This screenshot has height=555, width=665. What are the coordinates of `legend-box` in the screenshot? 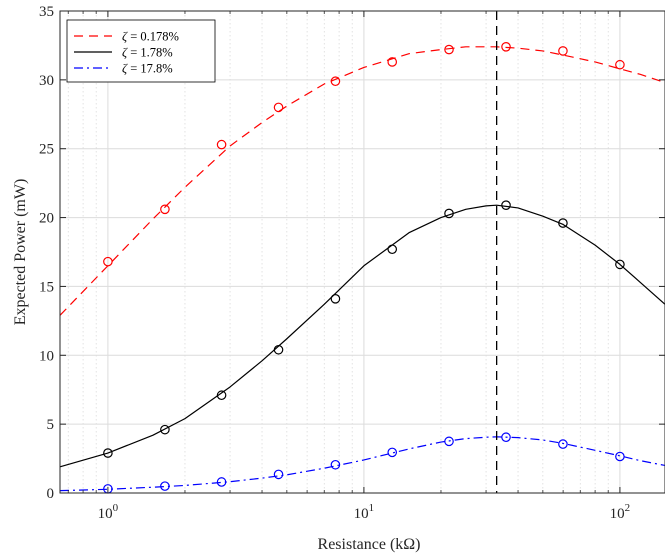 It's located at (141, 51).